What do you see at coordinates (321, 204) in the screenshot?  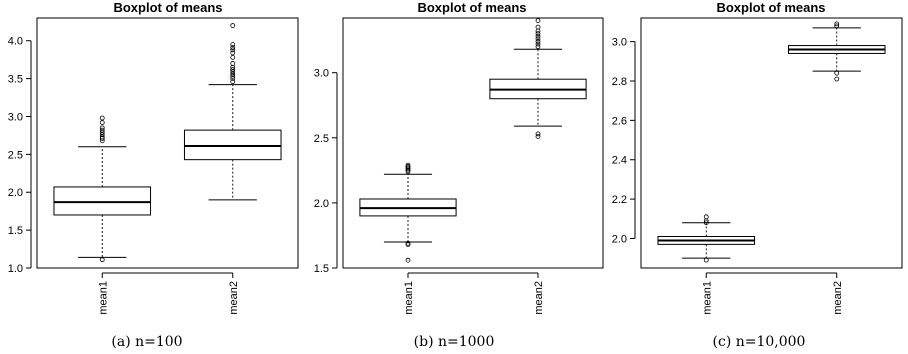 I see `y-tick-label-1: 2.0` at bounding box center [321, 204].